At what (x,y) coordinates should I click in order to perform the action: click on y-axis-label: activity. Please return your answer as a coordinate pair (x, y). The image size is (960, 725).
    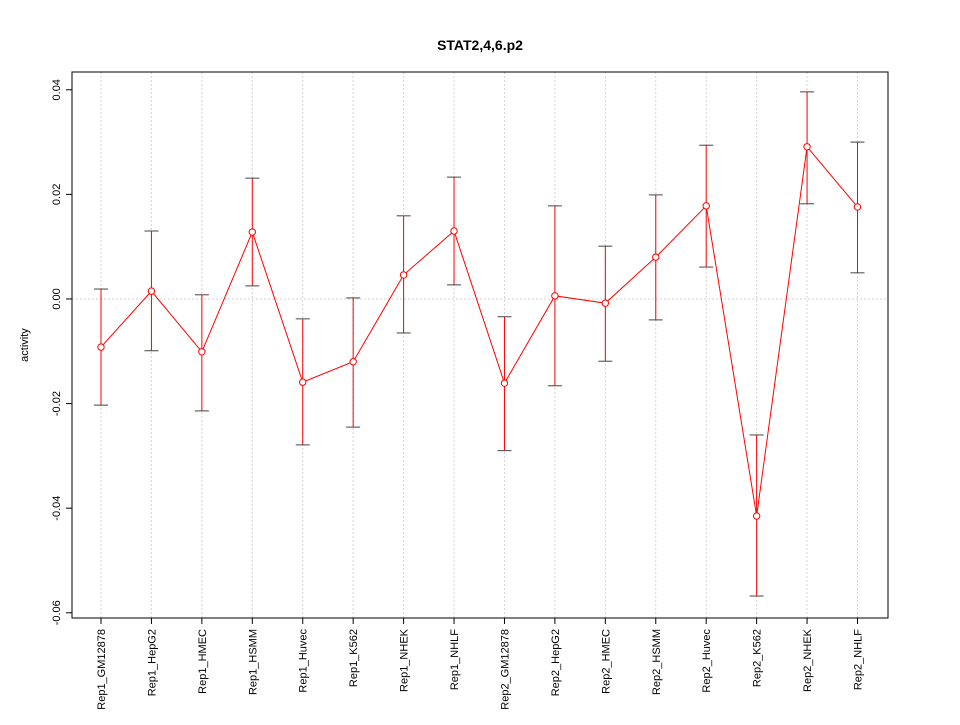
    Looking at the image, I should click on (25, 345).